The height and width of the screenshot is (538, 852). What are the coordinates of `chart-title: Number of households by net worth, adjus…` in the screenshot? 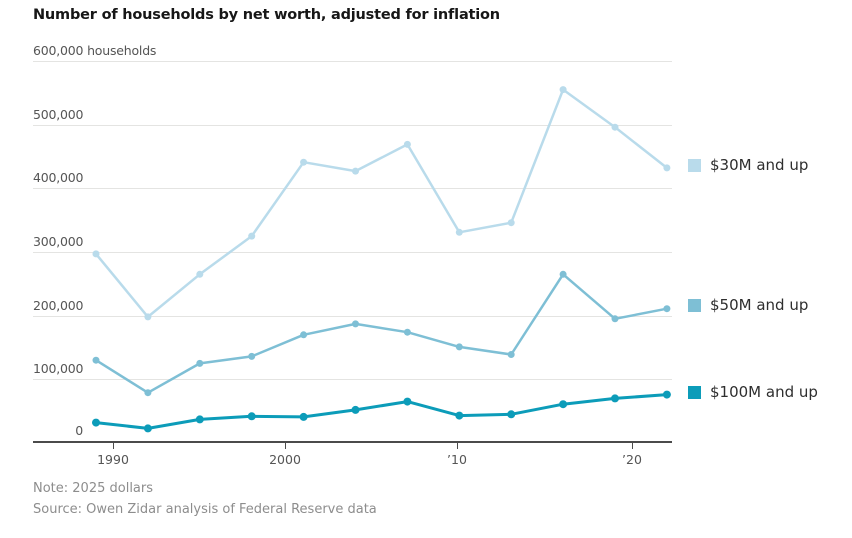 It's located at (266, 15).